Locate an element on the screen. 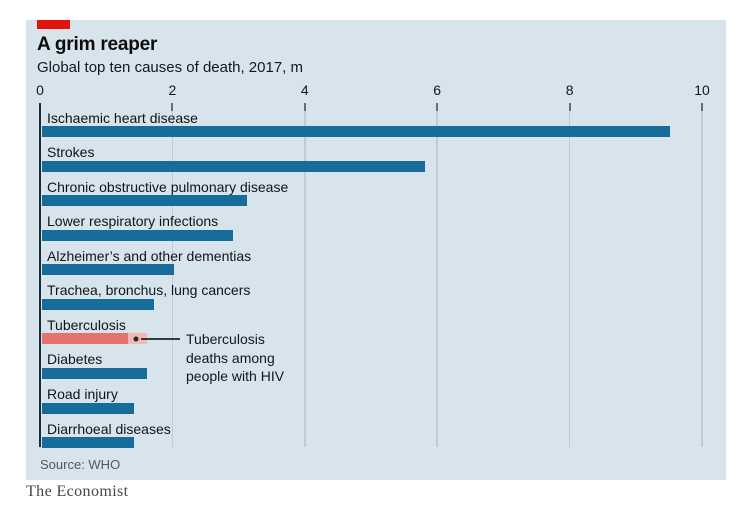  x-axis-tick-label: 4 is located at coordinates (304, 90).